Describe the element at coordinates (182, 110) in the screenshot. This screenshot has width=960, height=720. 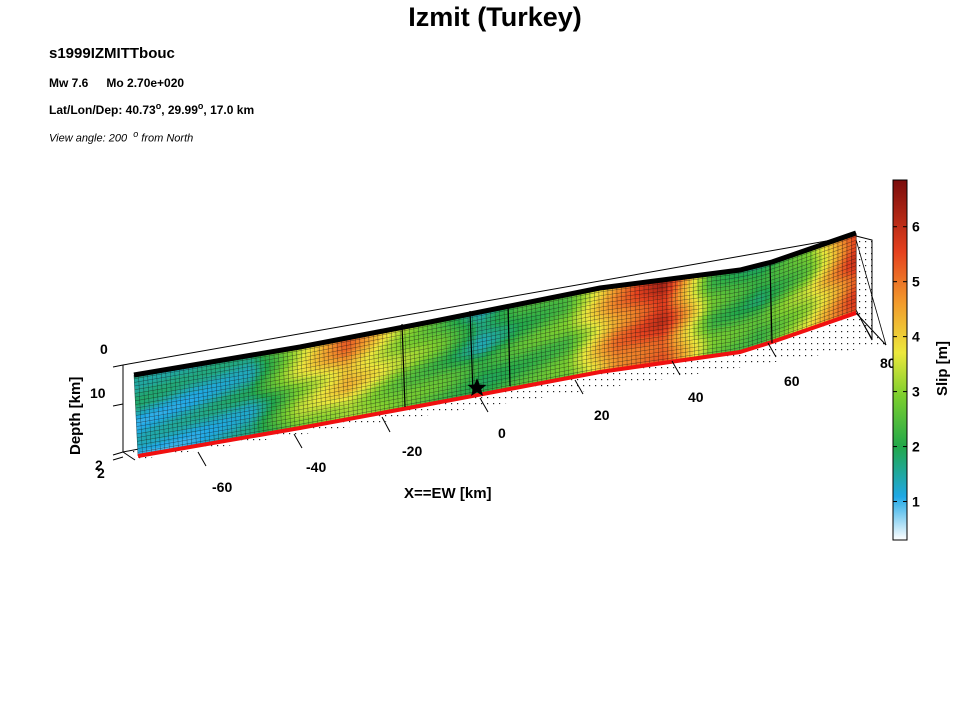
I see `longitude: 29.99` at that location.